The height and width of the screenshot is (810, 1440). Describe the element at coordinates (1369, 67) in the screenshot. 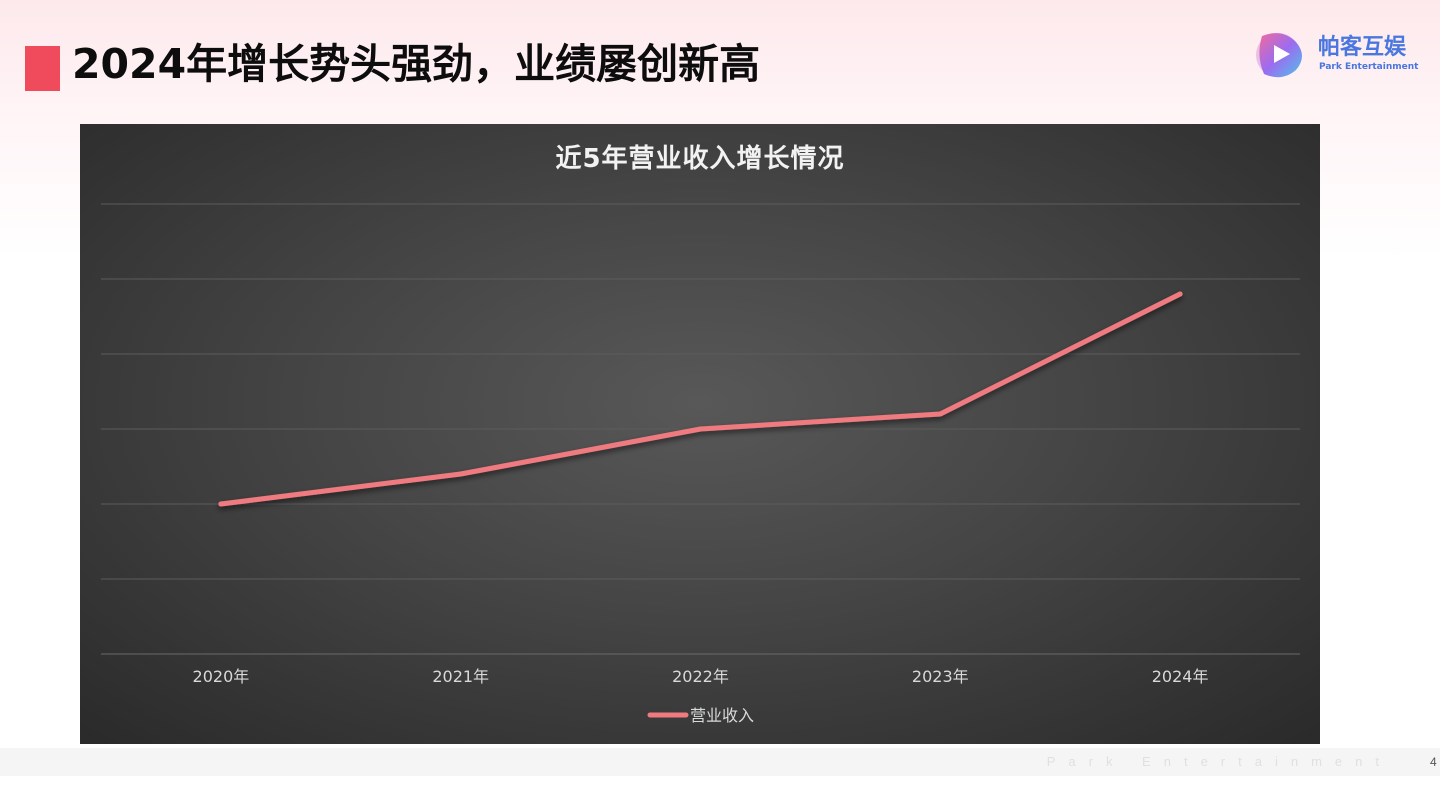

I see `logo-subtitle: Park Entertainment` at that location.